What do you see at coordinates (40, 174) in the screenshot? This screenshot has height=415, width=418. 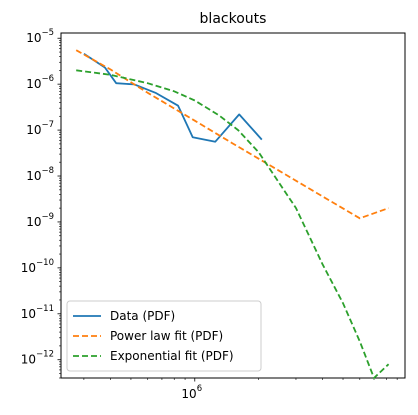 I see `y-tick-label: 10⁻⁸` at bounding box center [40, 174].